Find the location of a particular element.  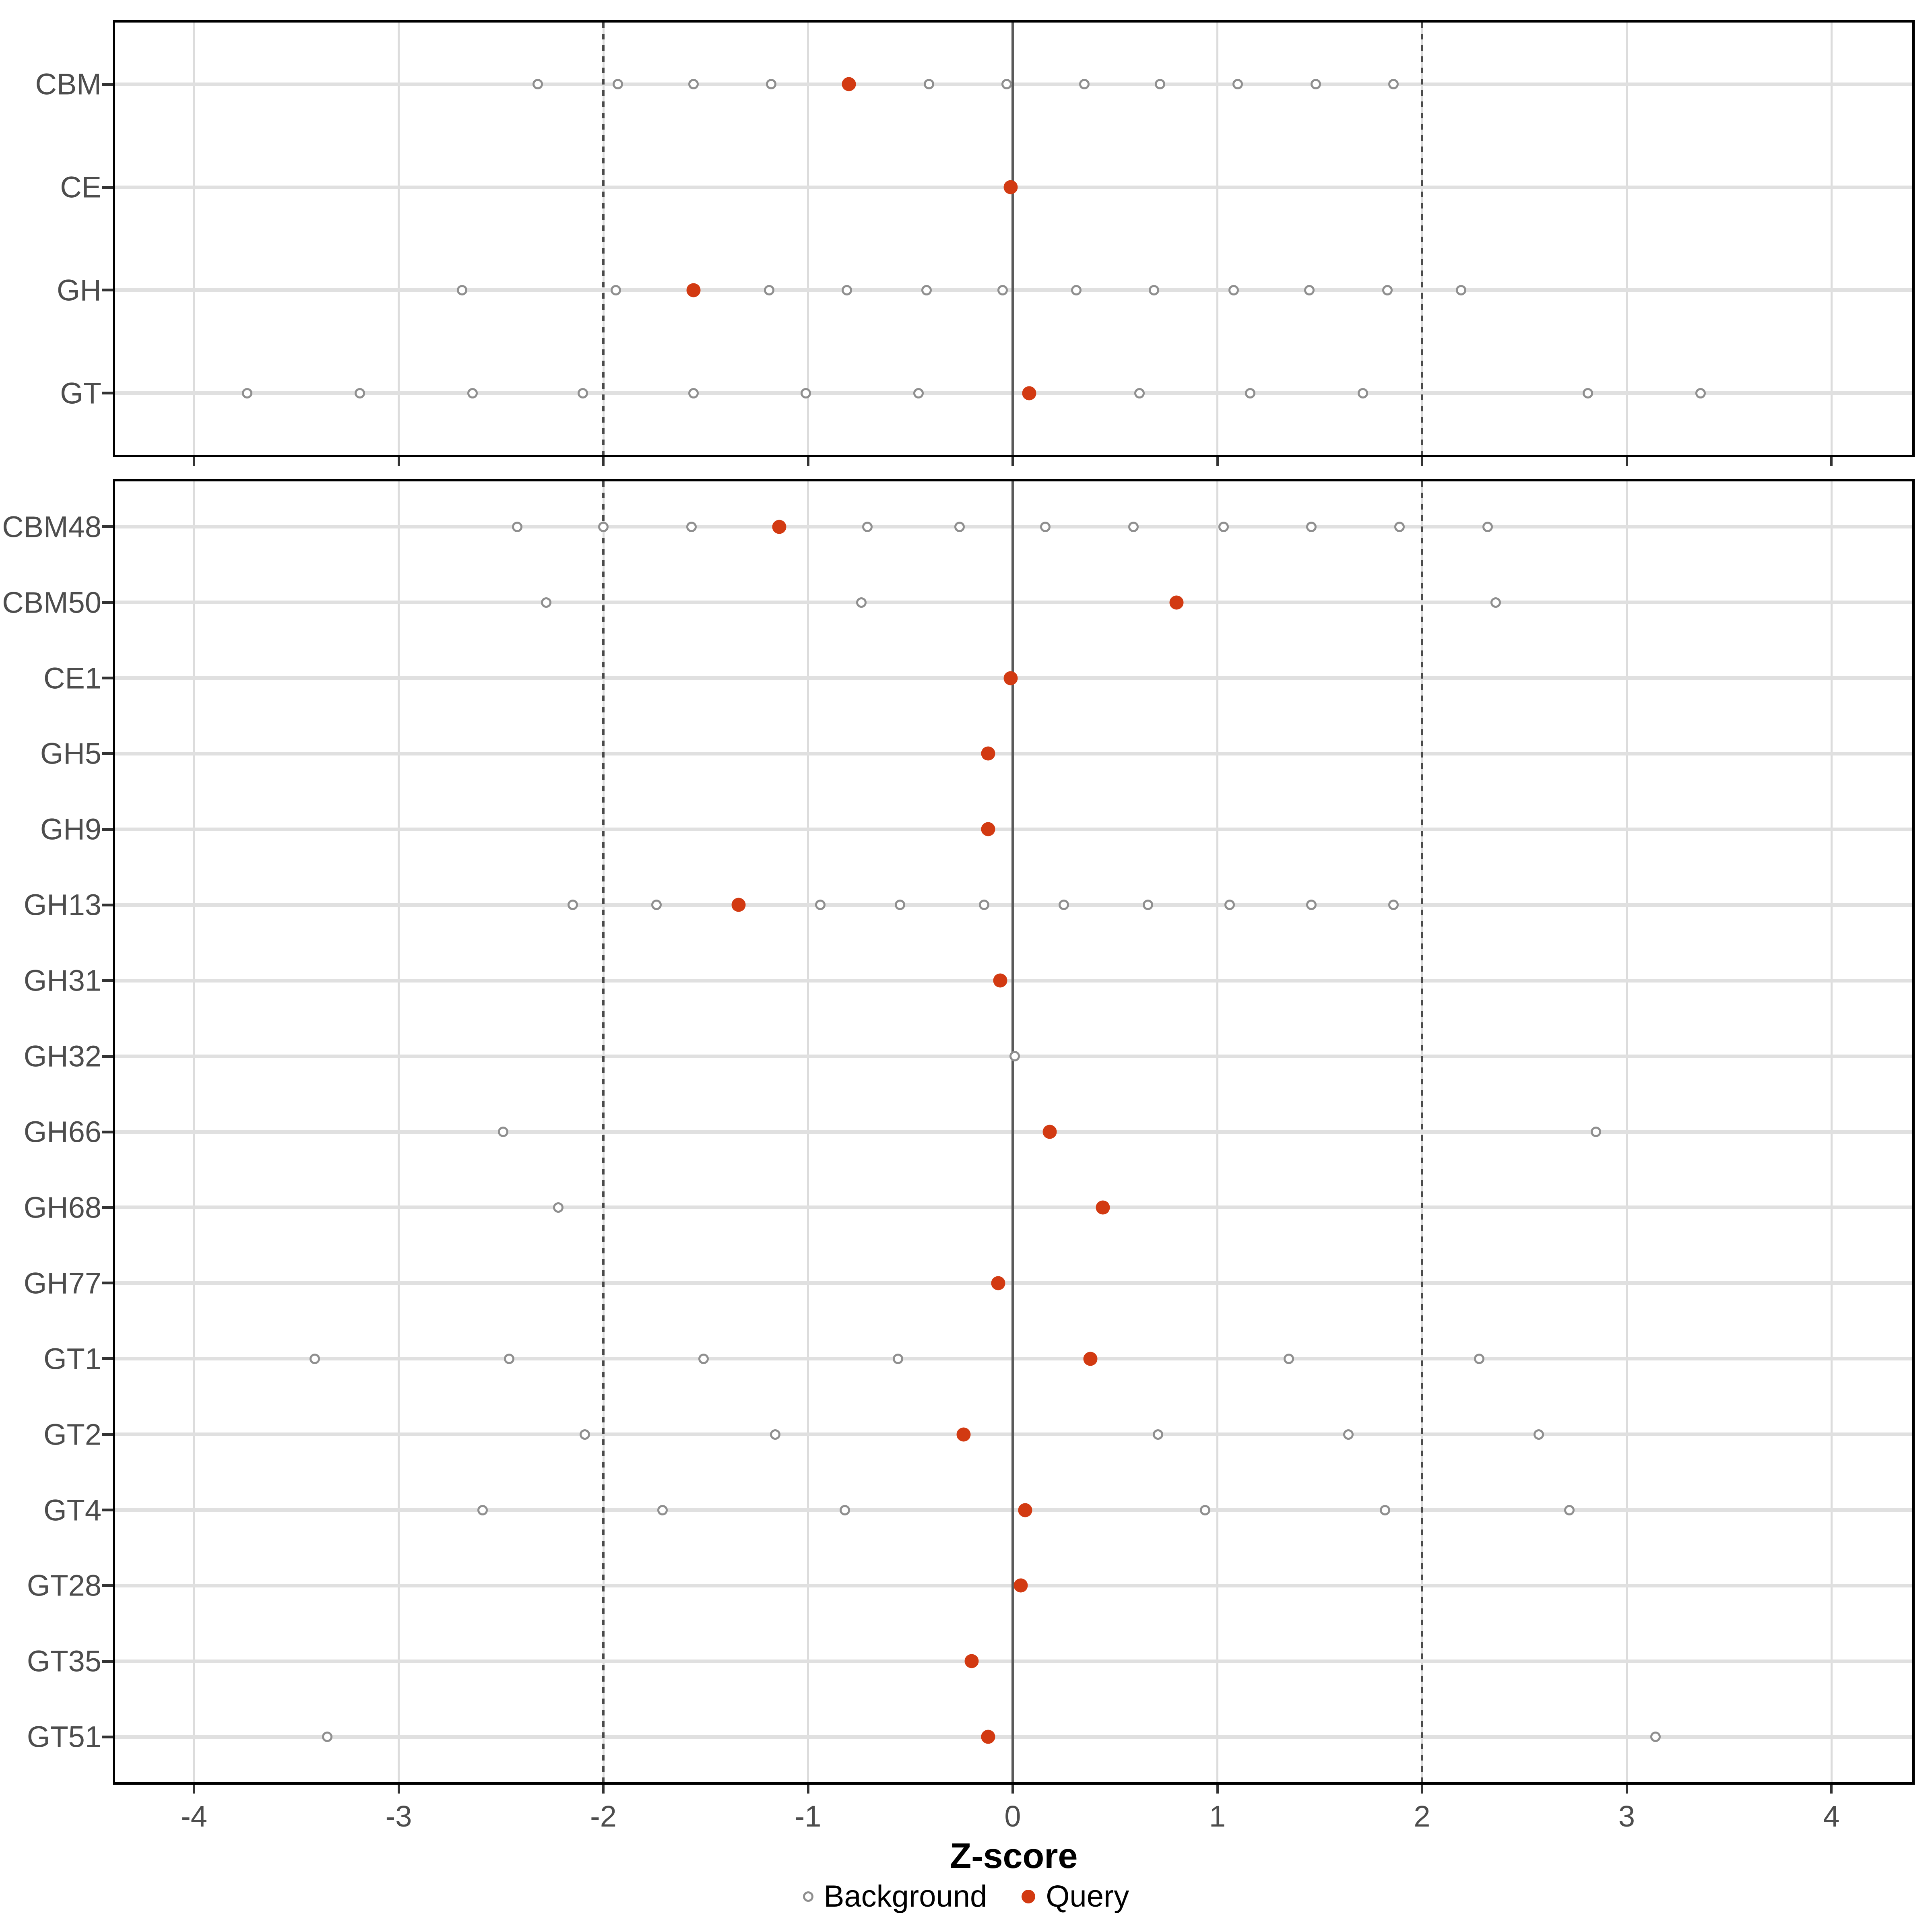

y-label-GT2: GT2 is located at coordinates (72, 1434).